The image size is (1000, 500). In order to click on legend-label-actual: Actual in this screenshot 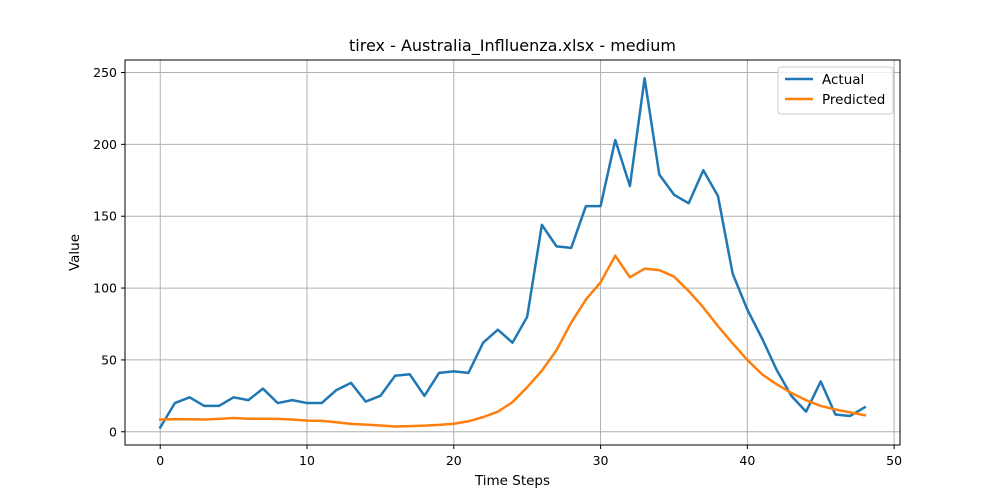, I will do `click(843, 80)`.